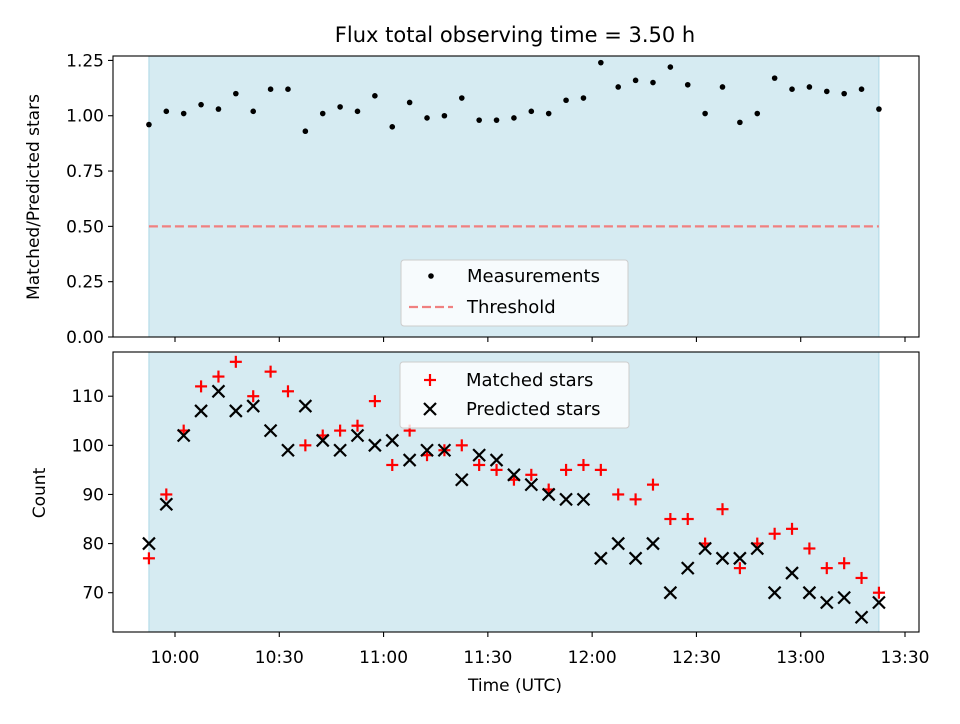 The height and width of the screenshot is (724, 960). What do you see at coordinates (514, 97) in the screenshot?
I see `measurement-points` at bounding box center [514, 97].